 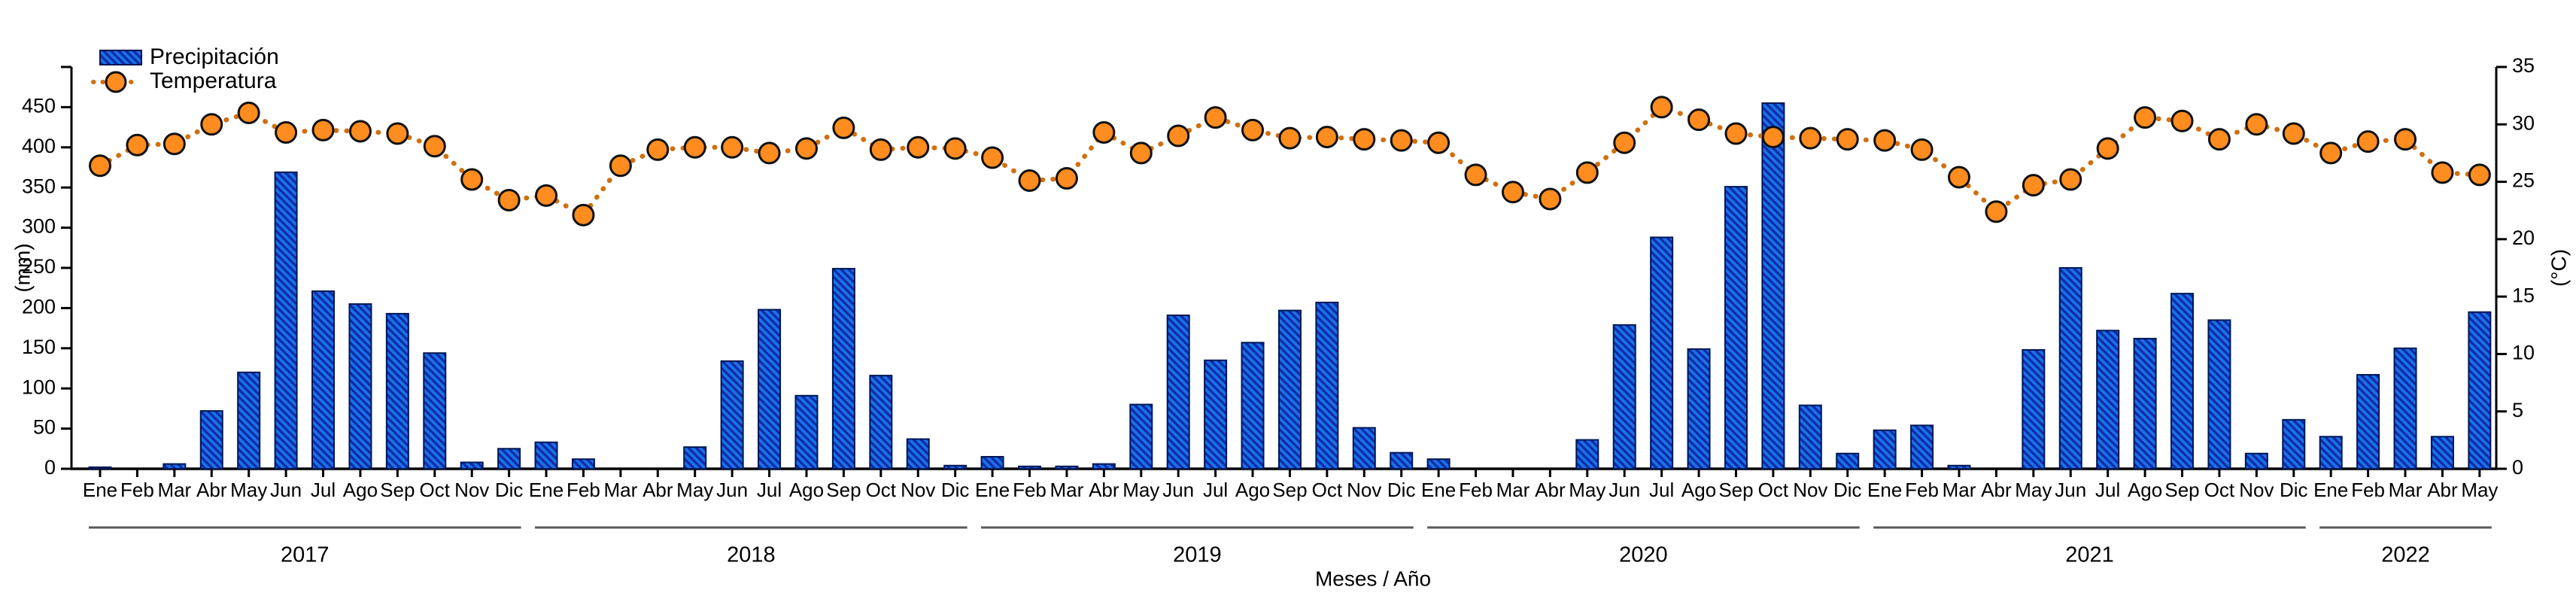 What do you see at coordinates (2145, 403) in the screenshot?
I see `bar-2021-Ago` at bounding box center [2145, 403].